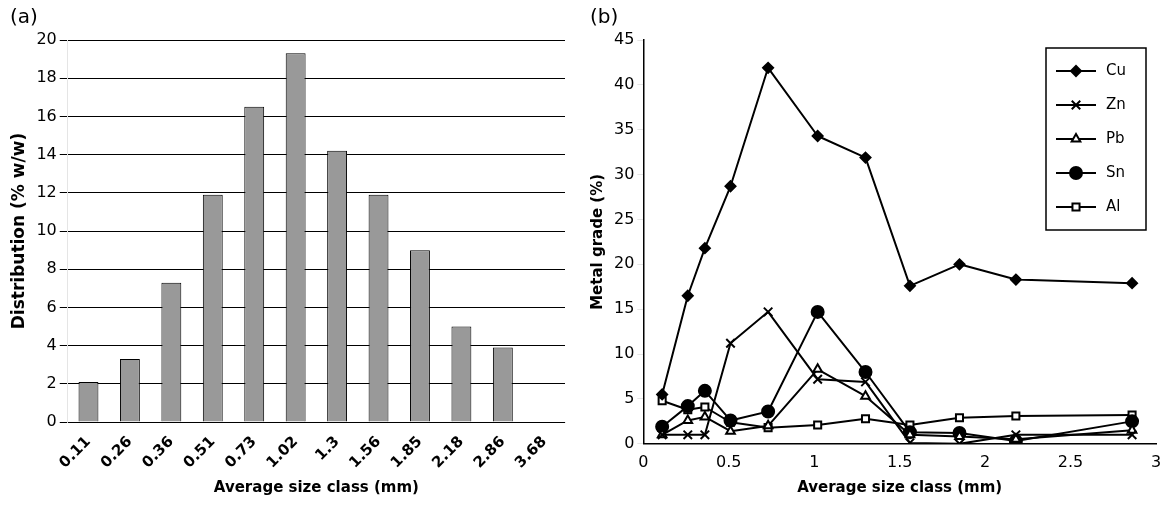 This screenshot has width=1171, height=506. I want to click on text: (a), so click(24, 16).